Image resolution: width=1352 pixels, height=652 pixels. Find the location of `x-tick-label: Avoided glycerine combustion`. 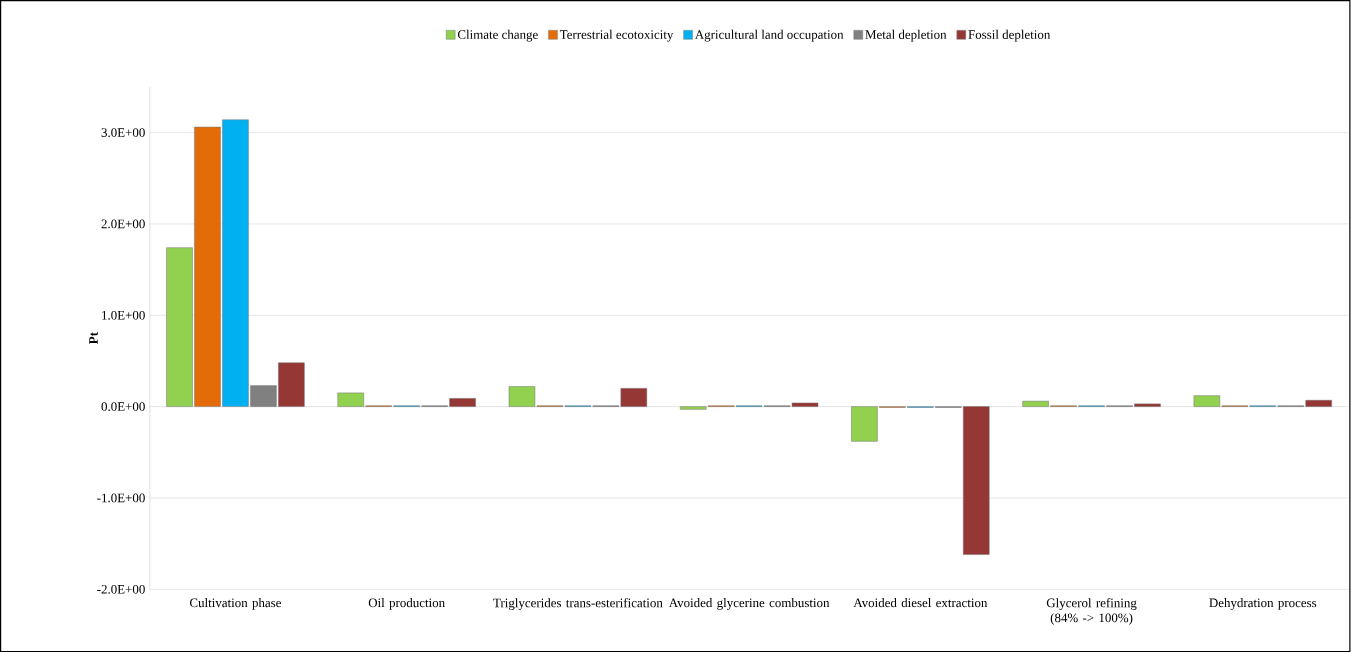

x-tick-label: Avoided glycerine combustion is located at coordinates (749, 603).